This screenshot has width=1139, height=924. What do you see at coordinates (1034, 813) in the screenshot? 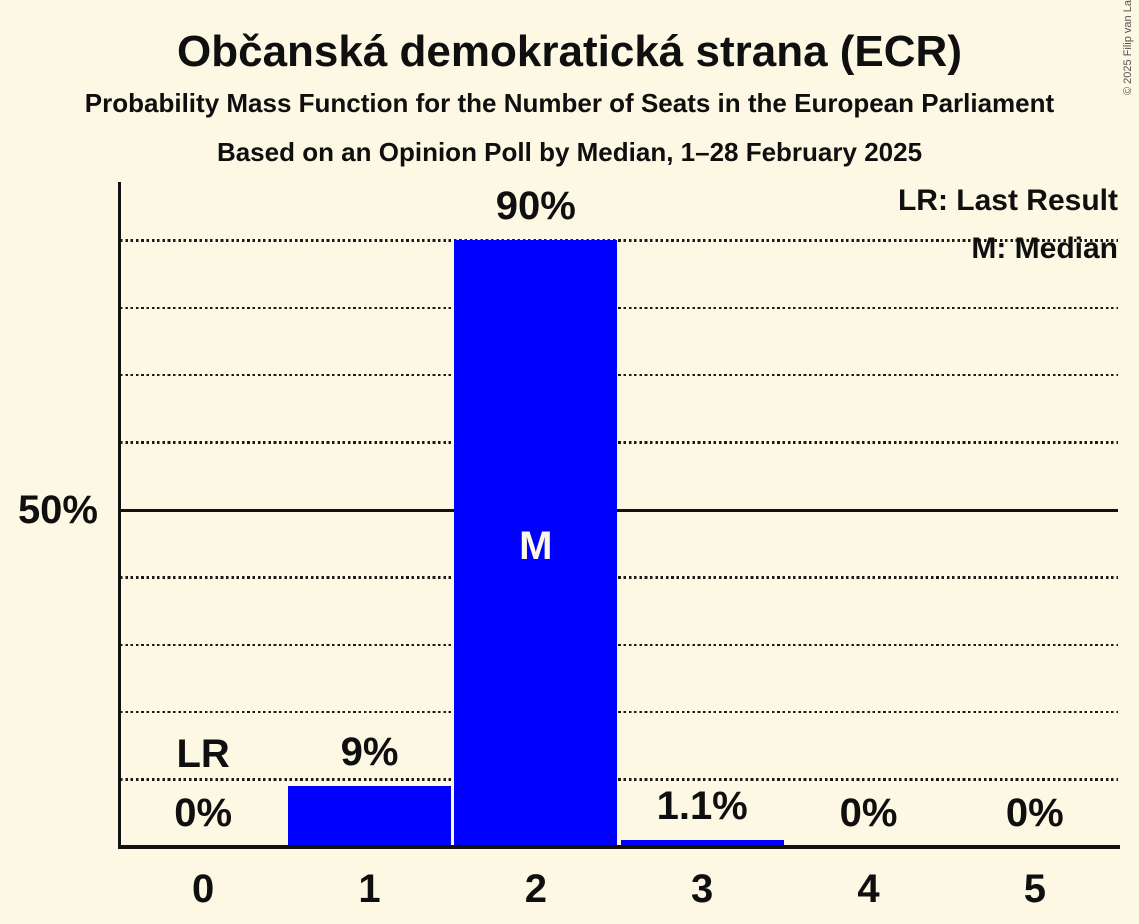
I see `bar-value-label-seats-5: 0%` at bounding box center [1034, 813].